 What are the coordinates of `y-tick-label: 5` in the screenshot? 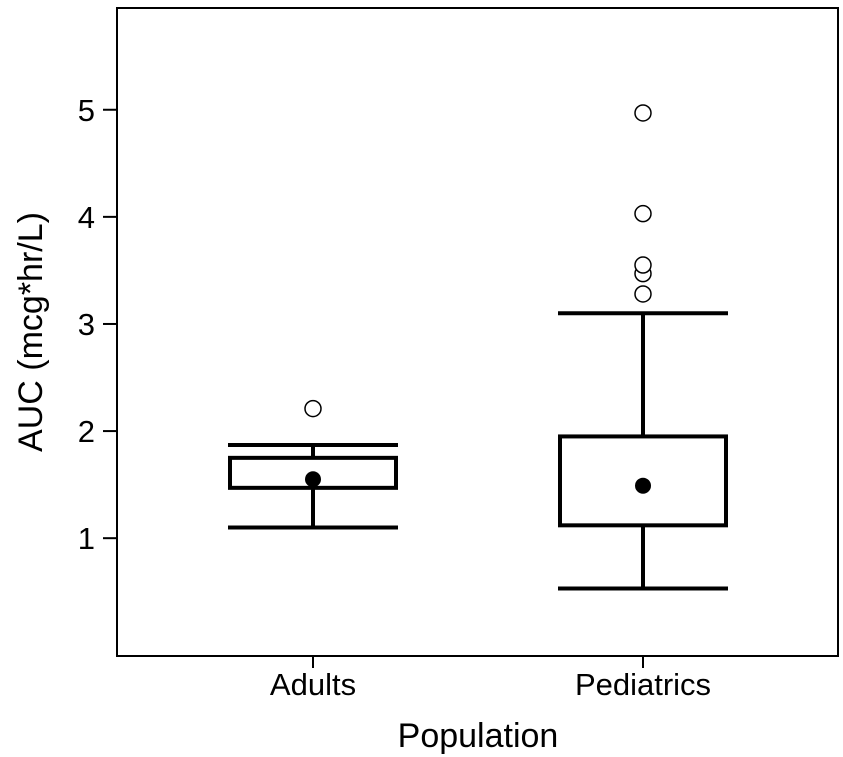 It's located at (86, 110).